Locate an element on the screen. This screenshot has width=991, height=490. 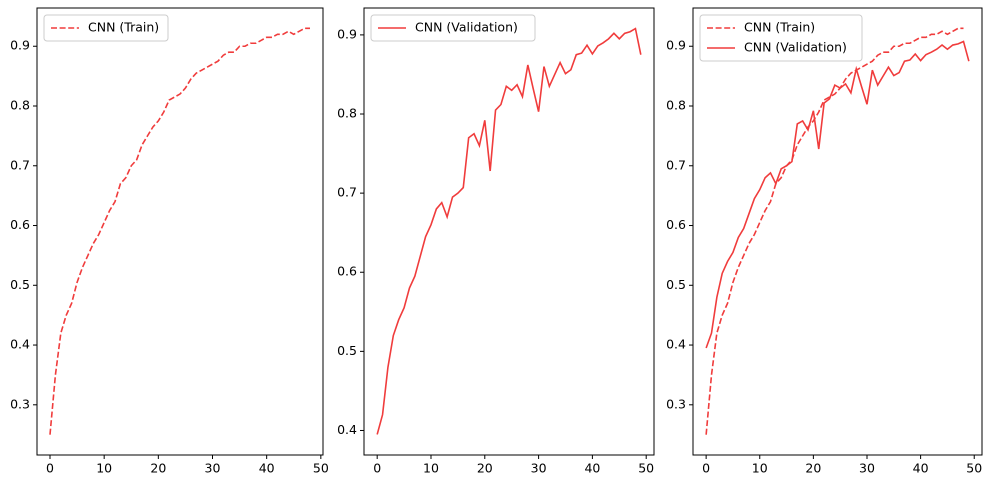
legend: CNN (Train) is located at coordinates (106, 28).